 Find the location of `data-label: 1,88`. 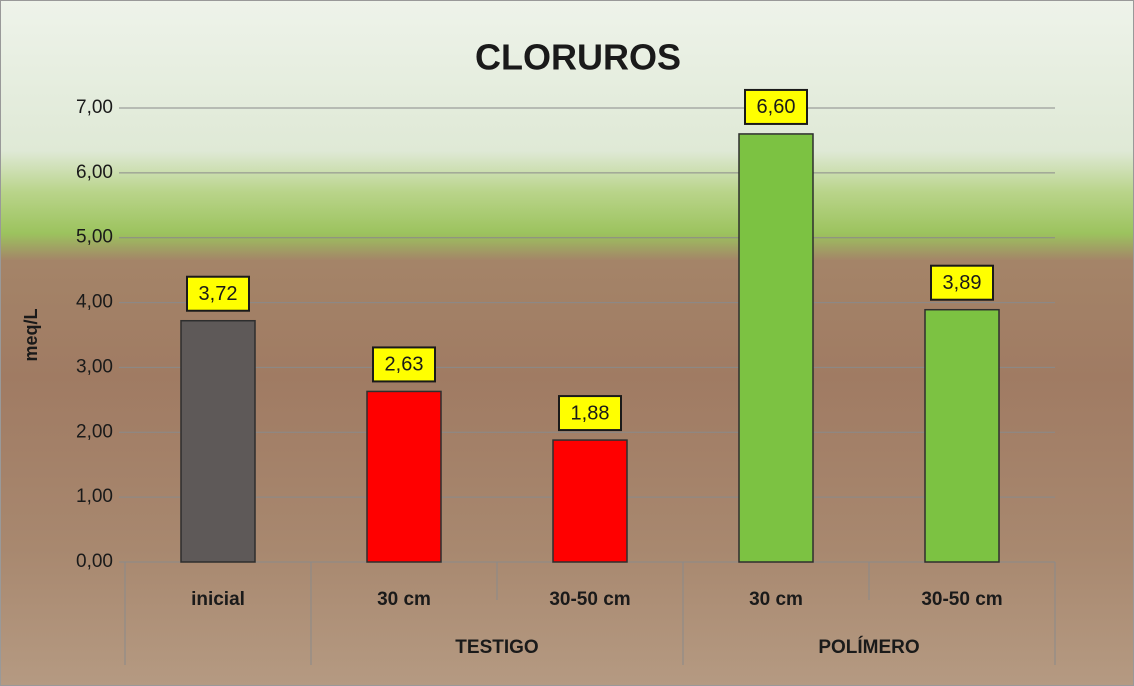

data-label: 1,88 is located at coordinates (590, 413).